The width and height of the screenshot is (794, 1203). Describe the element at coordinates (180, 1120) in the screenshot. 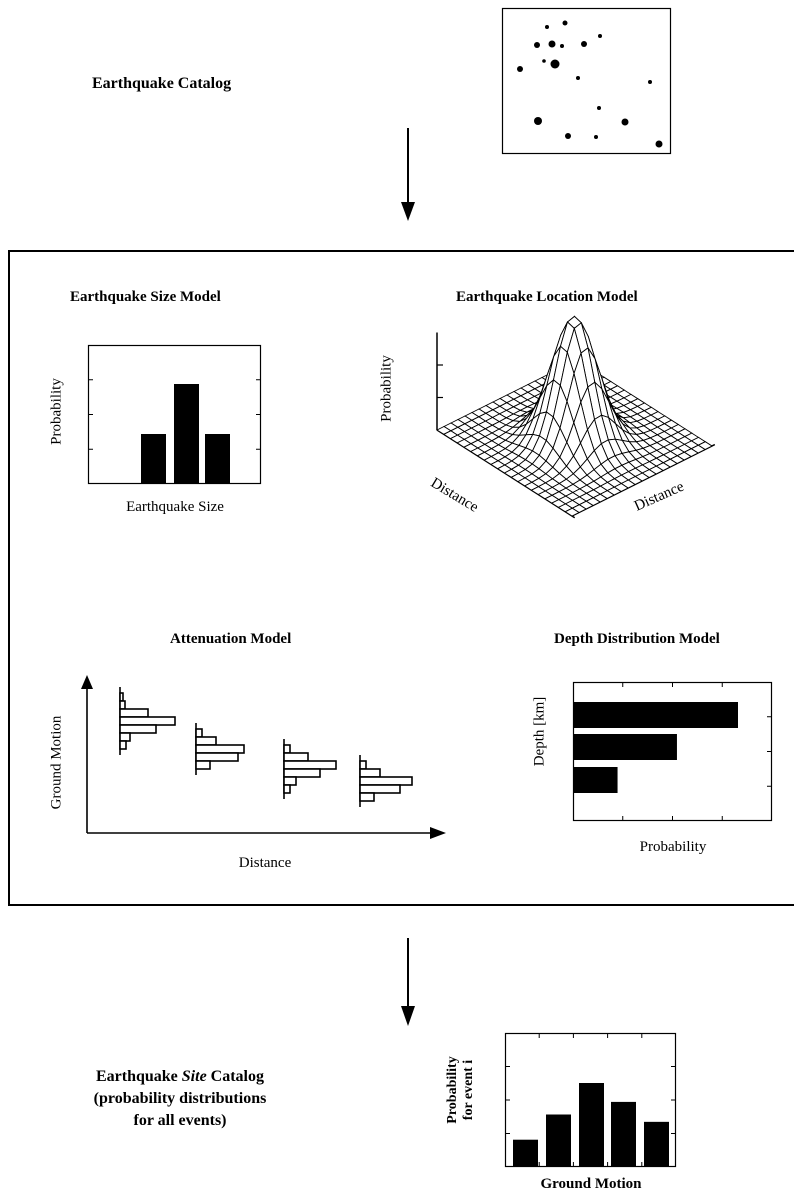

I see `site-catalog-line3: for all events)` at that location.